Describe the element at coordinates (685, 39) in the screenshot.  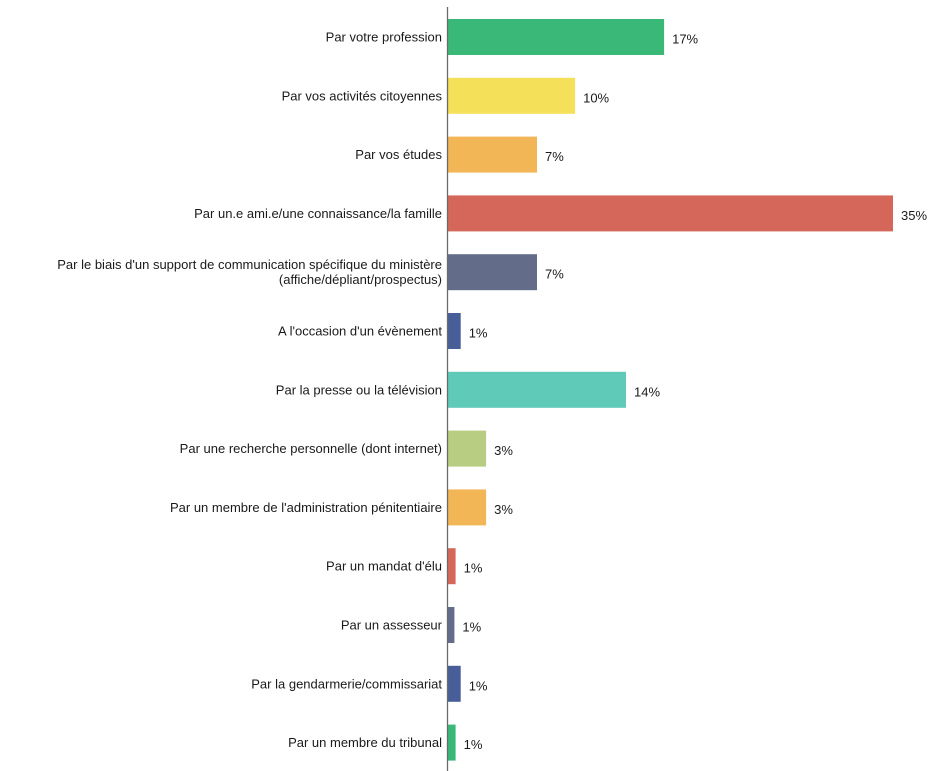
I see `value-label: 17%` at that location.